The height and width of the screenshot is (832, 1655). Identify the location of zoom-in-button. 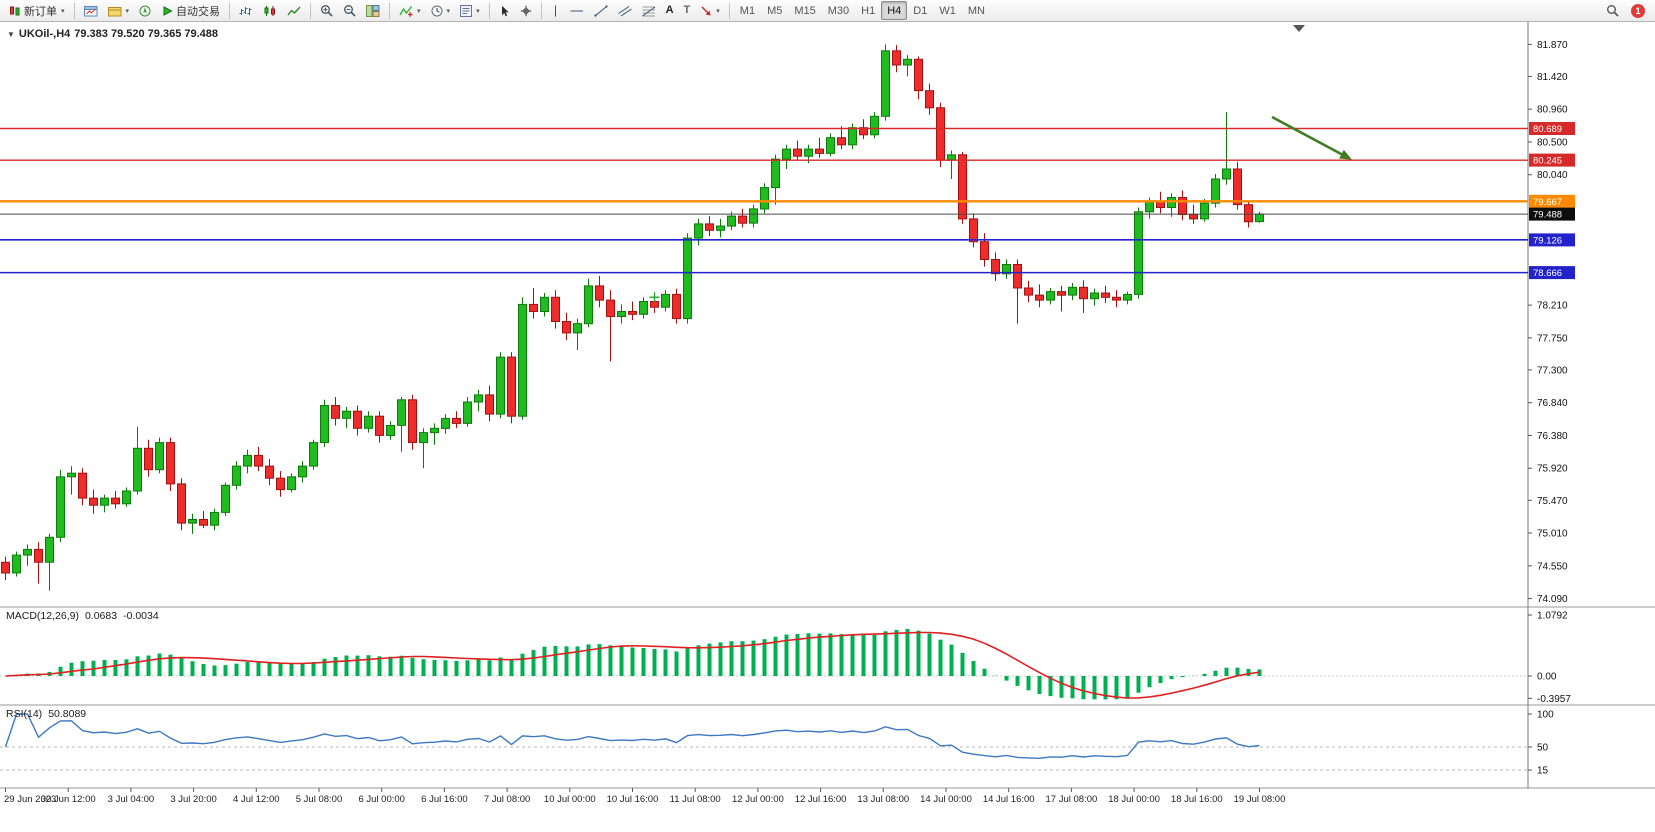
(326, 10).